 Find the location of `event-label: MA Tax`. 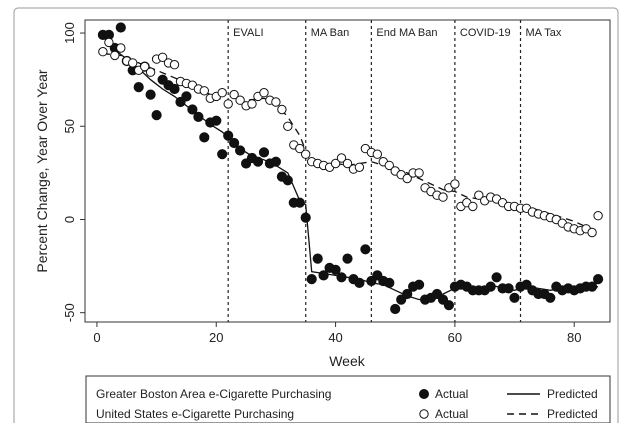

event-label: MA Tax is located at coordinates (544, 33).